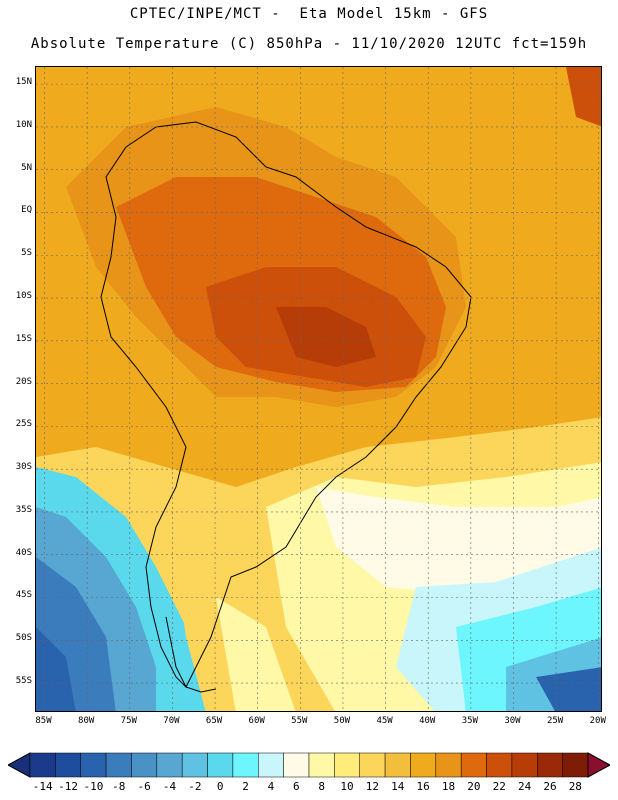 This screenshot has height=800, width=618. I want to click on latitude-label: 15S, so click(23, 338).